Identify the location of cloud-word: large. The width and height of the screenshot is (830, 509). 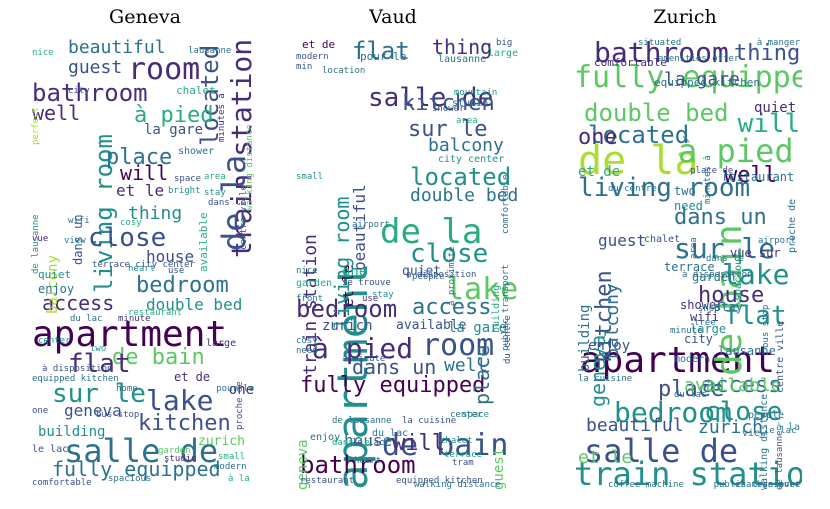
(221, 343).